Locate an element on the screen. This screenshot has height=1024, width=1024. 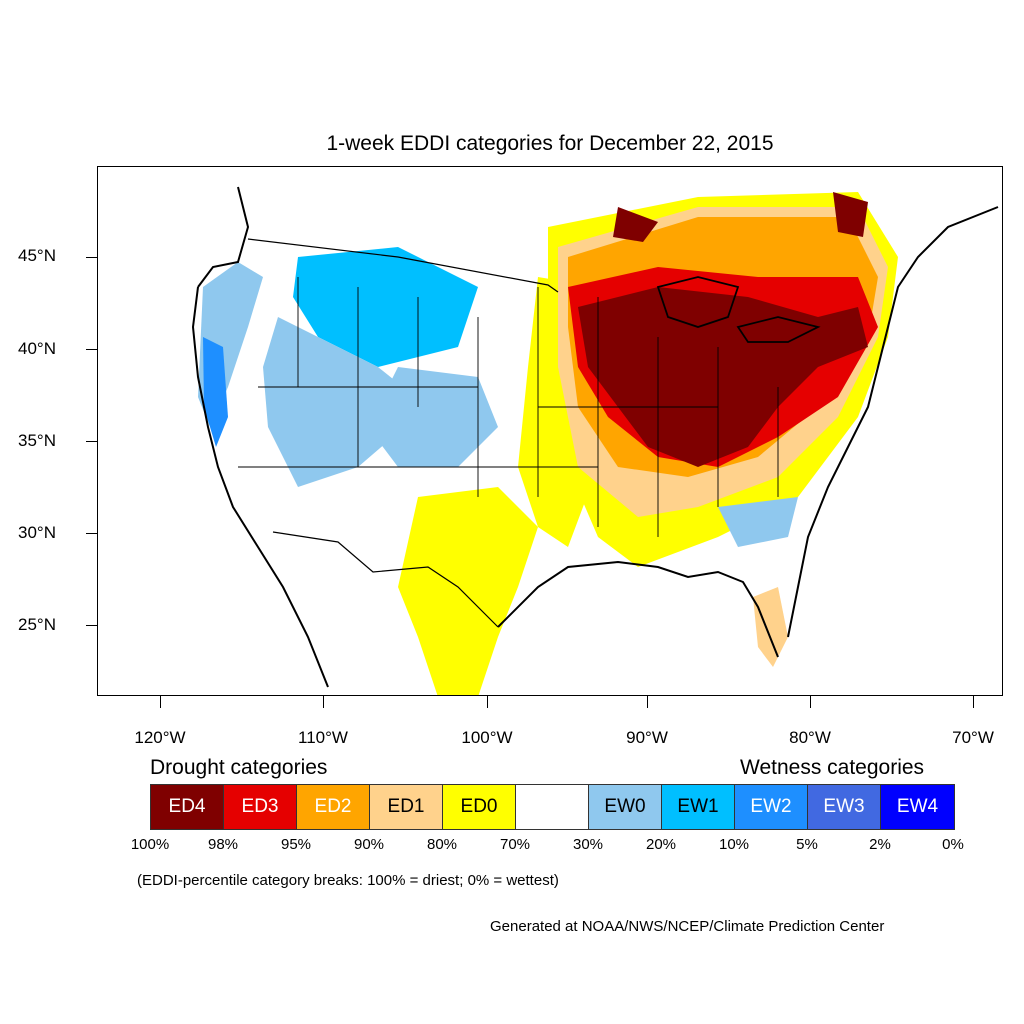
dry-region-quebec is located at coordinates (635, 224).